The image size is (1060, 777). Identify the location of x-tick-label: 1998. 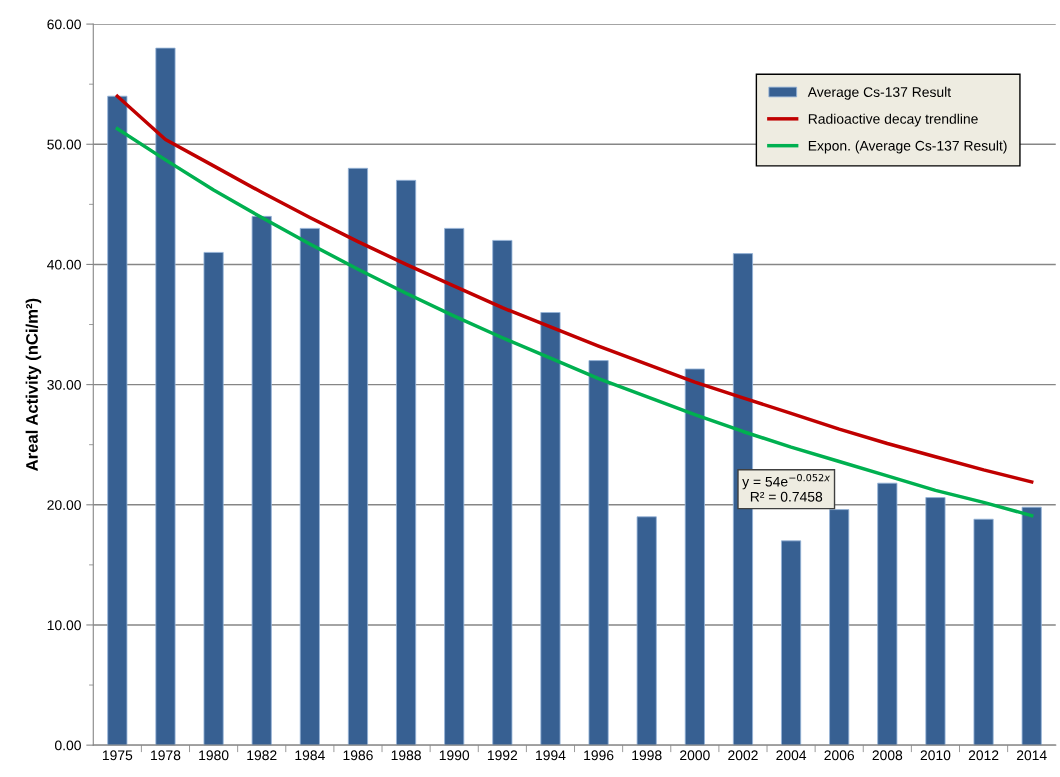
(647, 755).